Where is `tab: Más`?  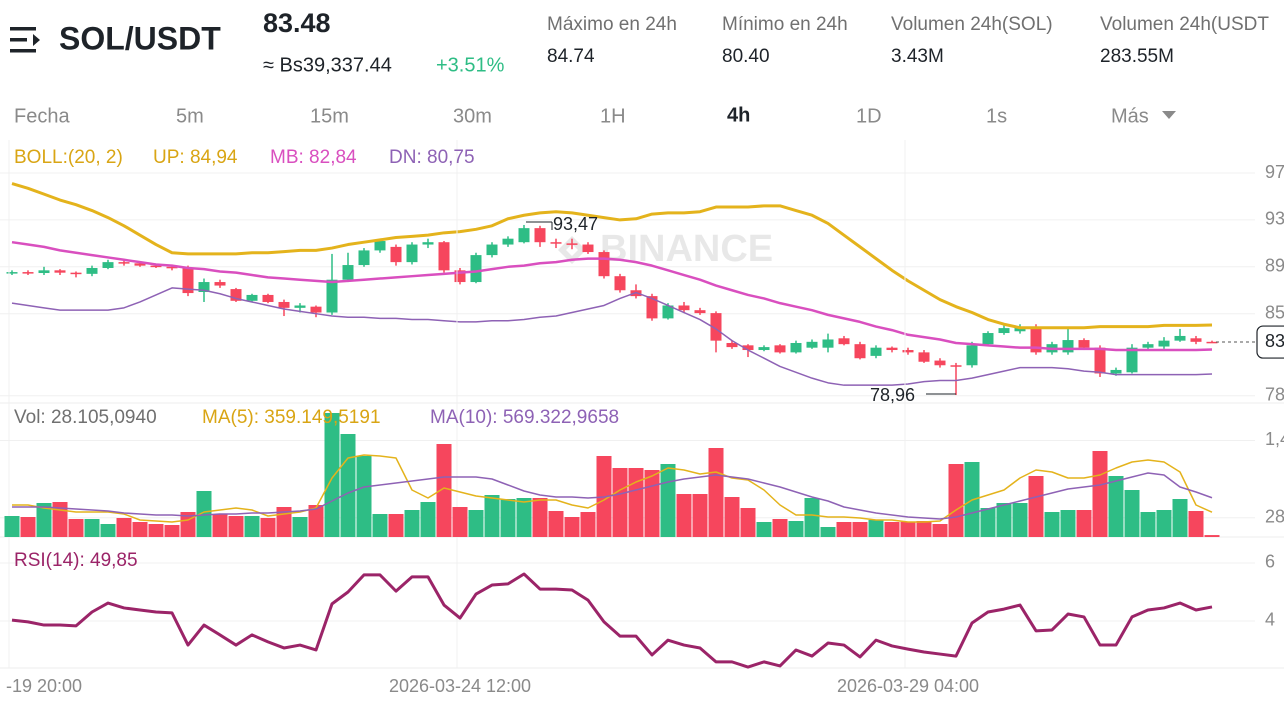 tab: Más is located at coordinates (1130, 116).